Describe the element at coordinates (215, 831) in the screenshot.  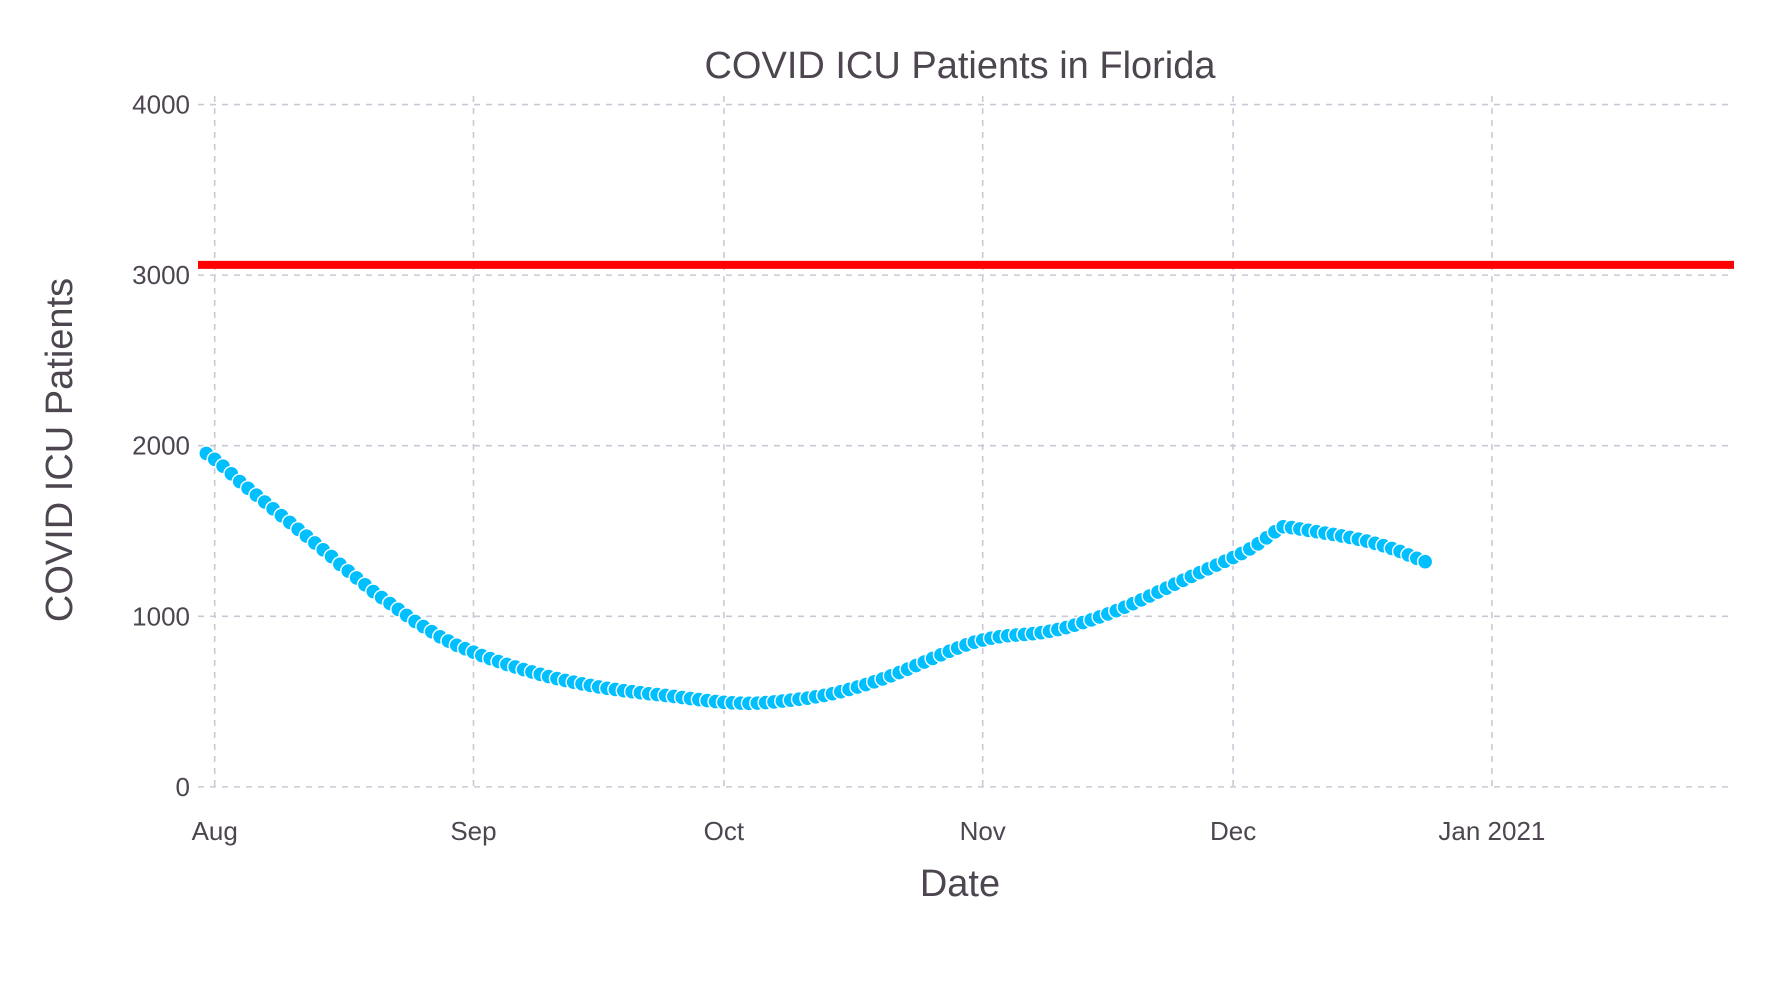
I see `x-tick-label: Aug` at that location.